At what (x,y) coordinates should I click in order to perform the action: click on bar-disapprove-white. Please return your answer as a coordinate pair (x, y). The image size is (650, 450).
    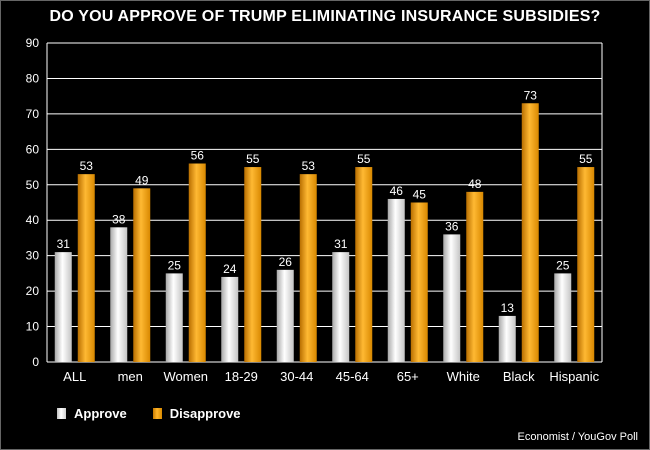
    Looking at the image, I should click on (475, 276).